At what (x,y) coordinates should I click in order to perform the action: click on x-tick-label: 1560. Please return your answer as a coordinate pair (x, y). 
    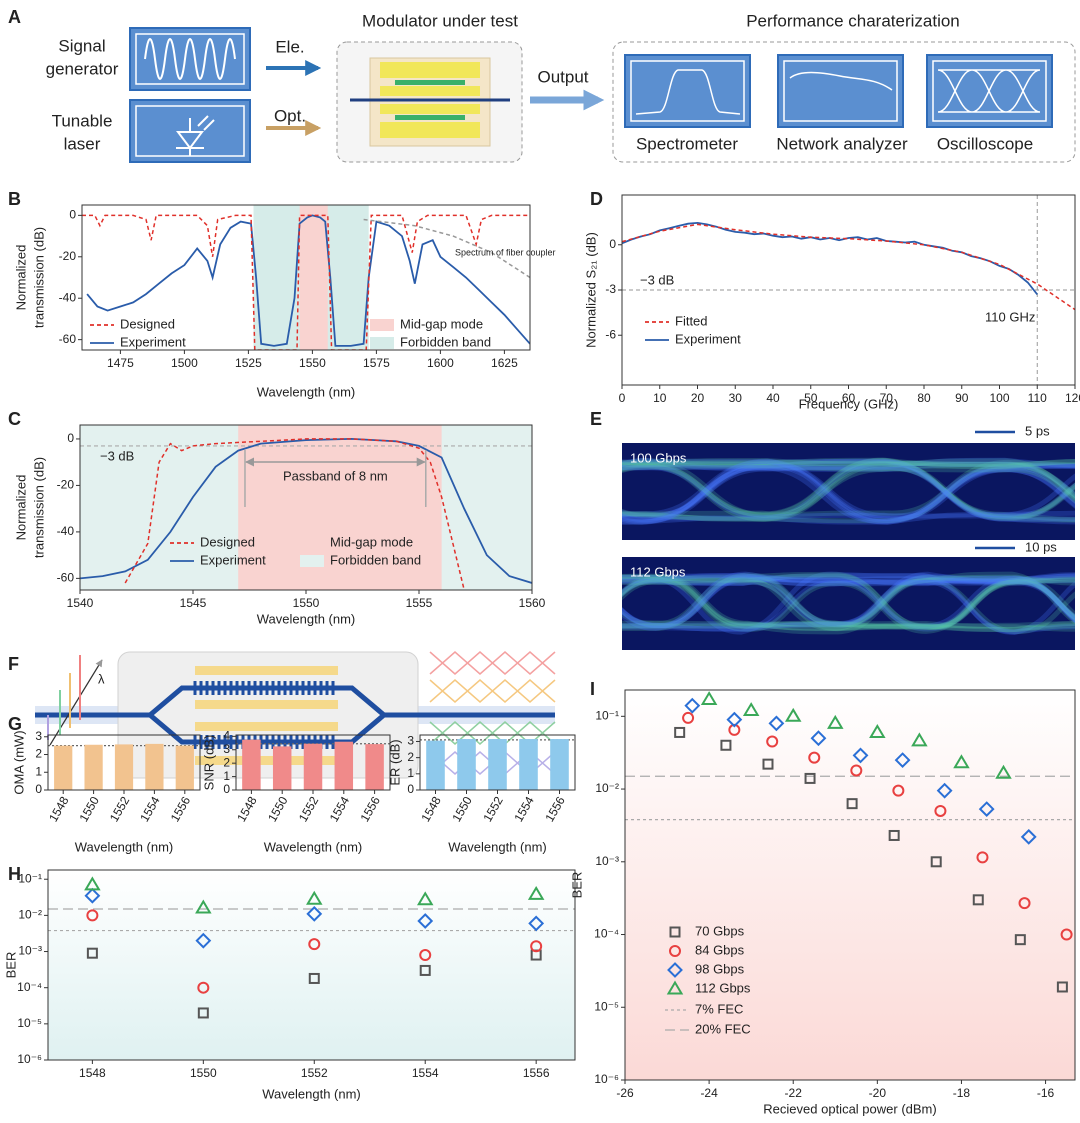
    Looking at the image, I should click on (532, 603).